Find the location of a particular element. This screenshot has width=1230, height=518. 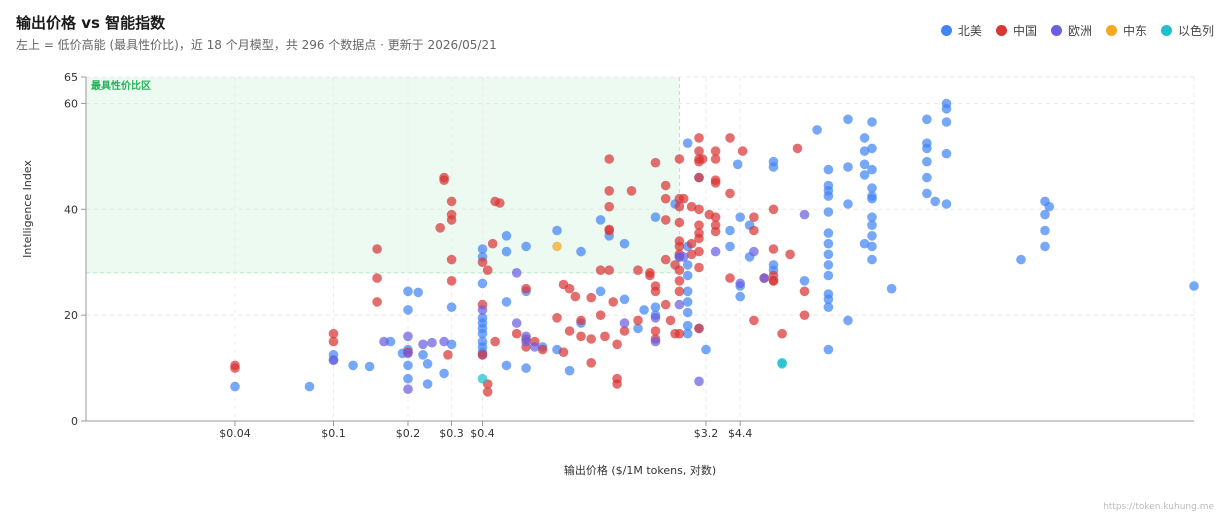

legend-item-europe: 欧洲 is located at coordinates (1071, 30).